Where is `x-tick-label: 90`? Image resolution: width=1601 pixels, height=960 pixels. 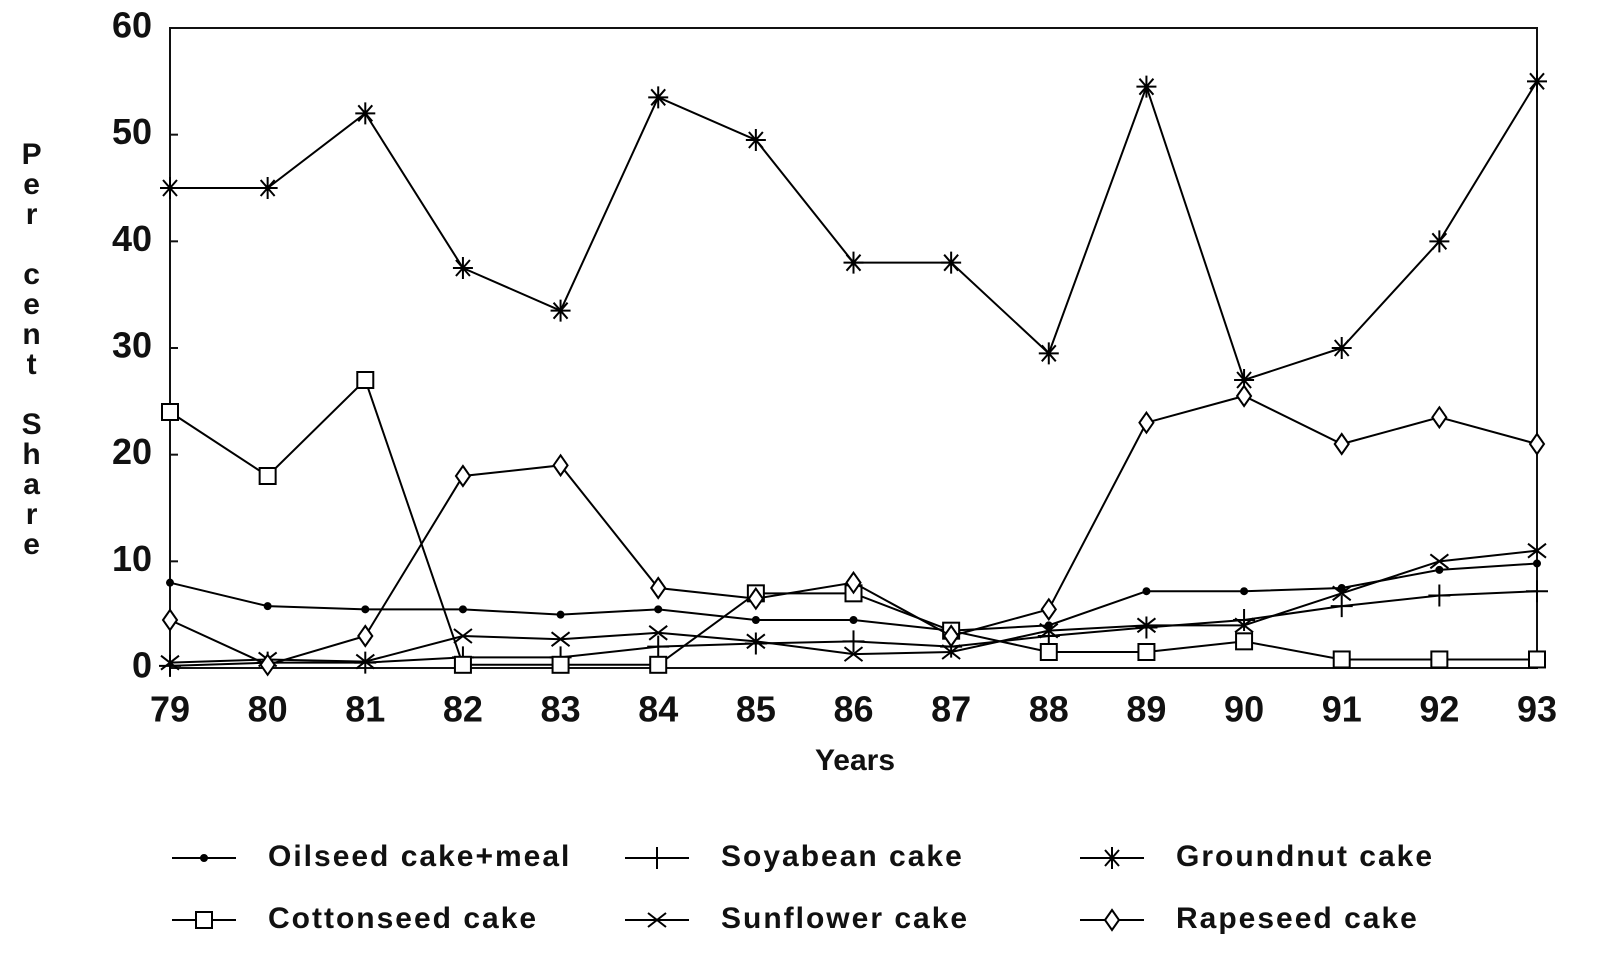 x-tick-label: 90 is located at coordinates (1244, 709).